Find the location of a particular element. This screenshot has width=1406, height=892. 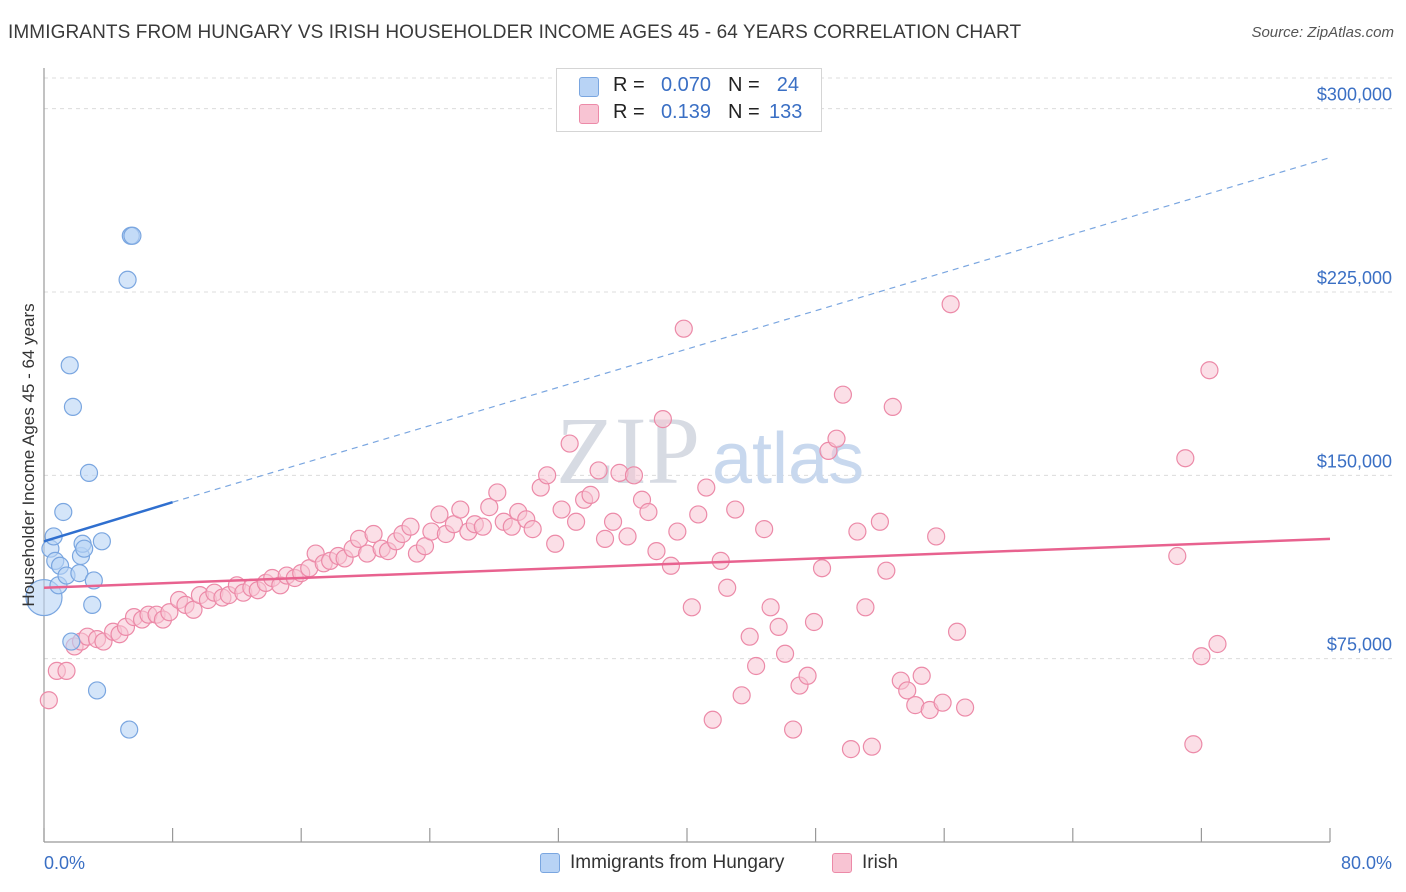

legend-label: Irish is located at coordinates (880, 862).